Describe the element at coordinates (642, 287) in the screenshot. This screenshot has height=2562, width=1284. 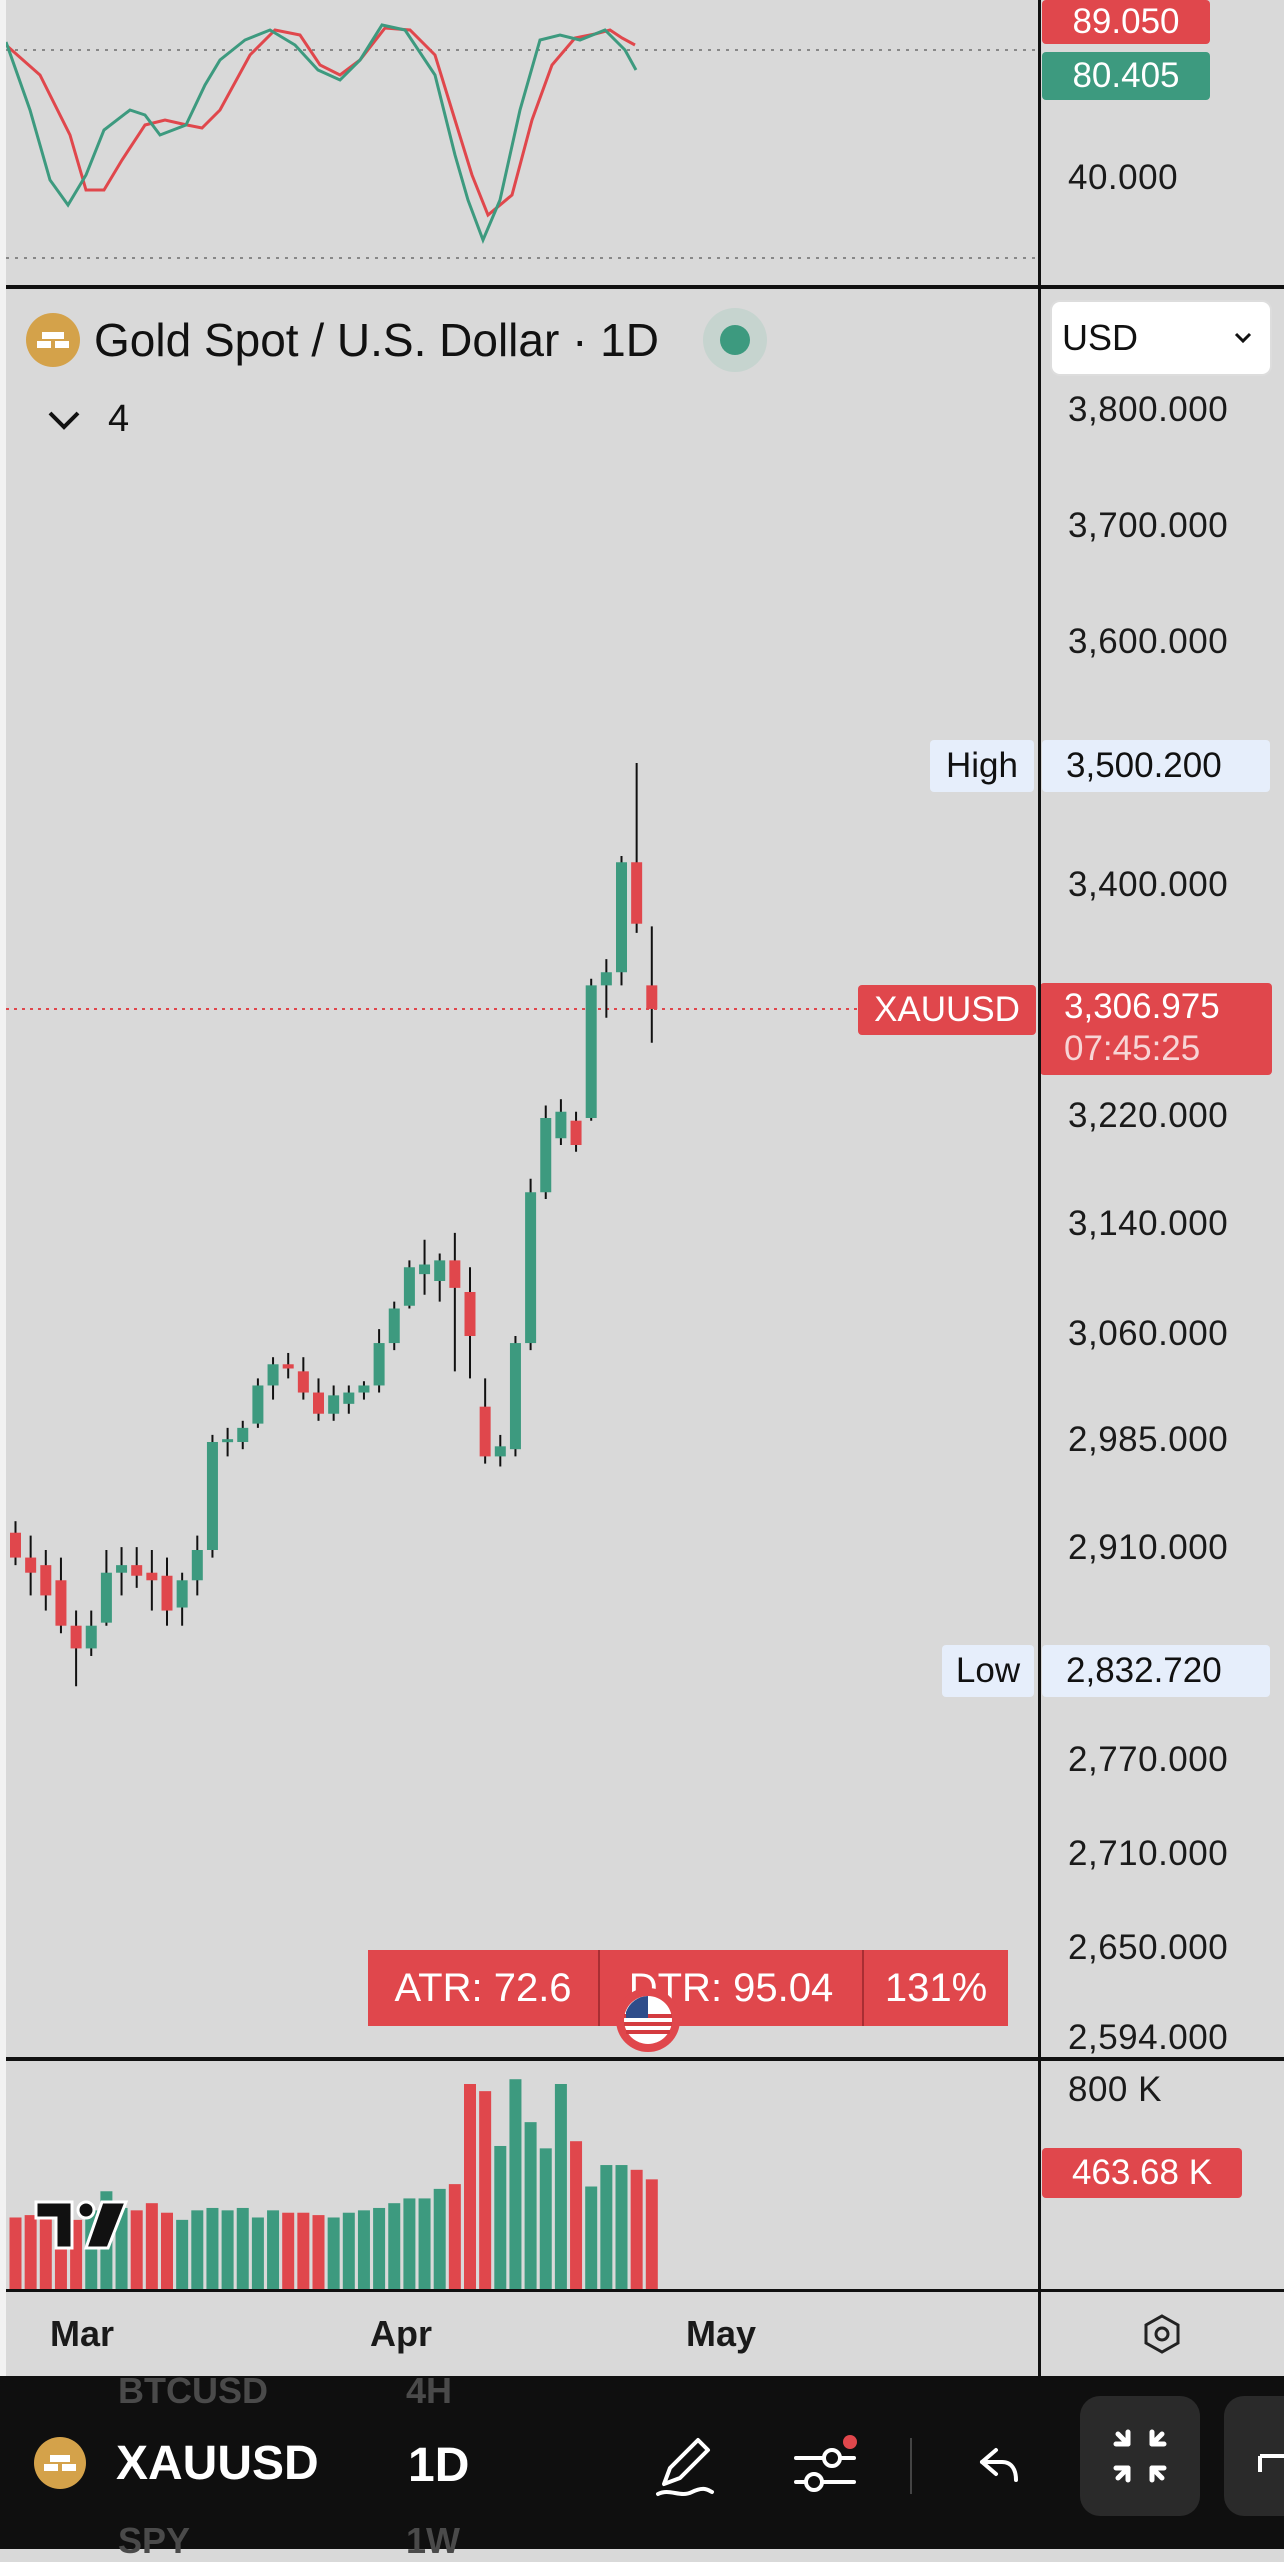
I see `pane-divider-top` at that location.